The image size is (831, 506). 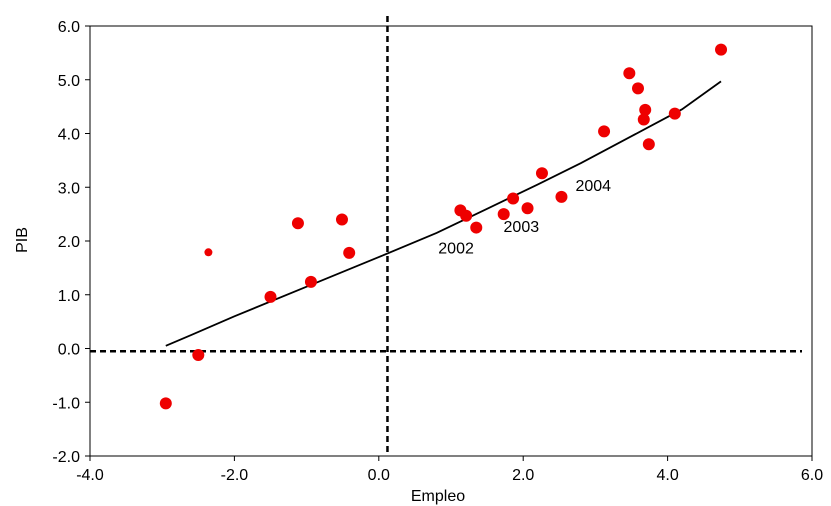 I want to click on y-tick-label: 0.0, so click(x=69, y=350).